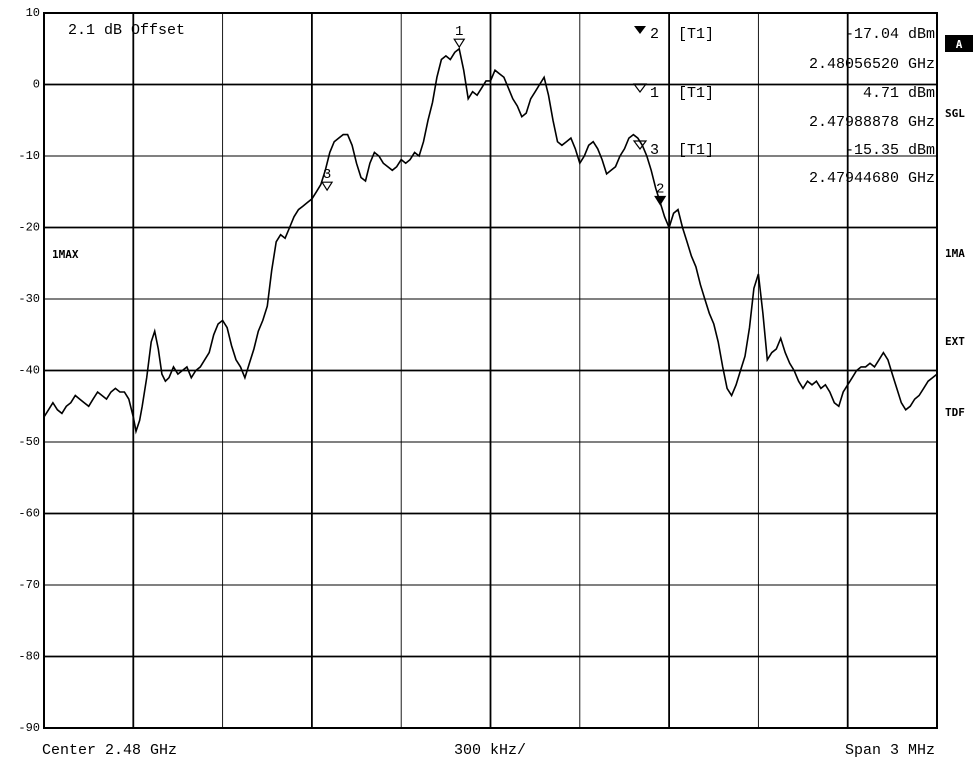  Describe the element at coordinates (126, 30) in the screenshot. I see `offset-label: 2.1 dB Offset` at that location.